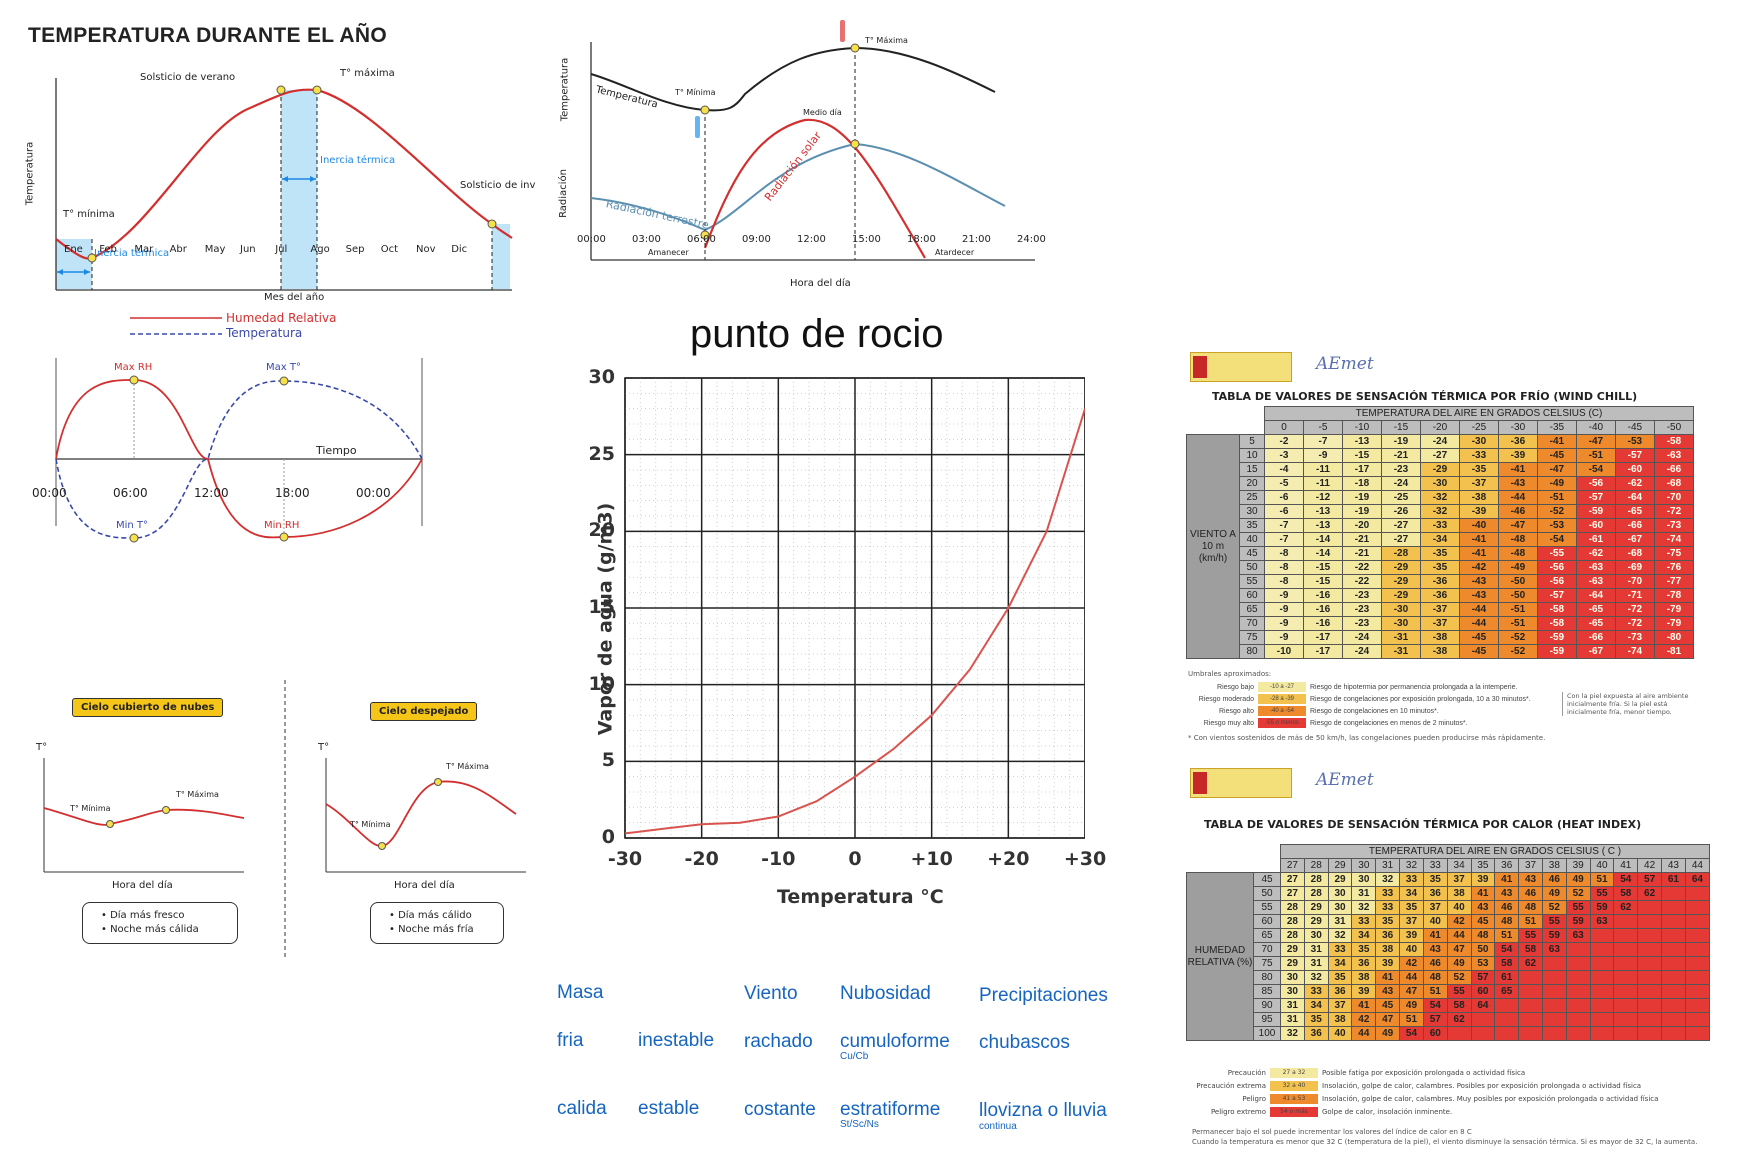 The height and width of the screenshot is (1160, 1752). Describe the element at coordinates (1459, 865) in the screenshot. I see `temp-header: 34` at that location.